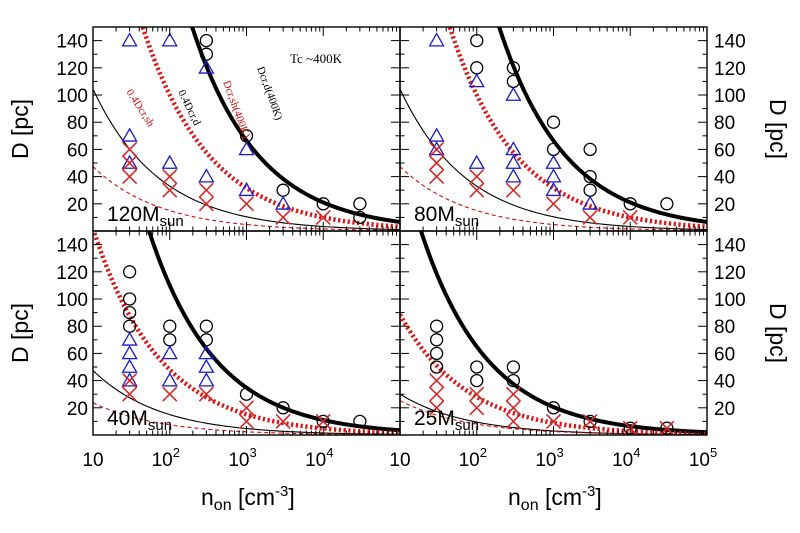 This screenshot has height=533, width=800. What do you see at coordinates (133, 214) in the screenshot?
I see `panel-1-label-main: 120M` at bounding box center [133, 214].